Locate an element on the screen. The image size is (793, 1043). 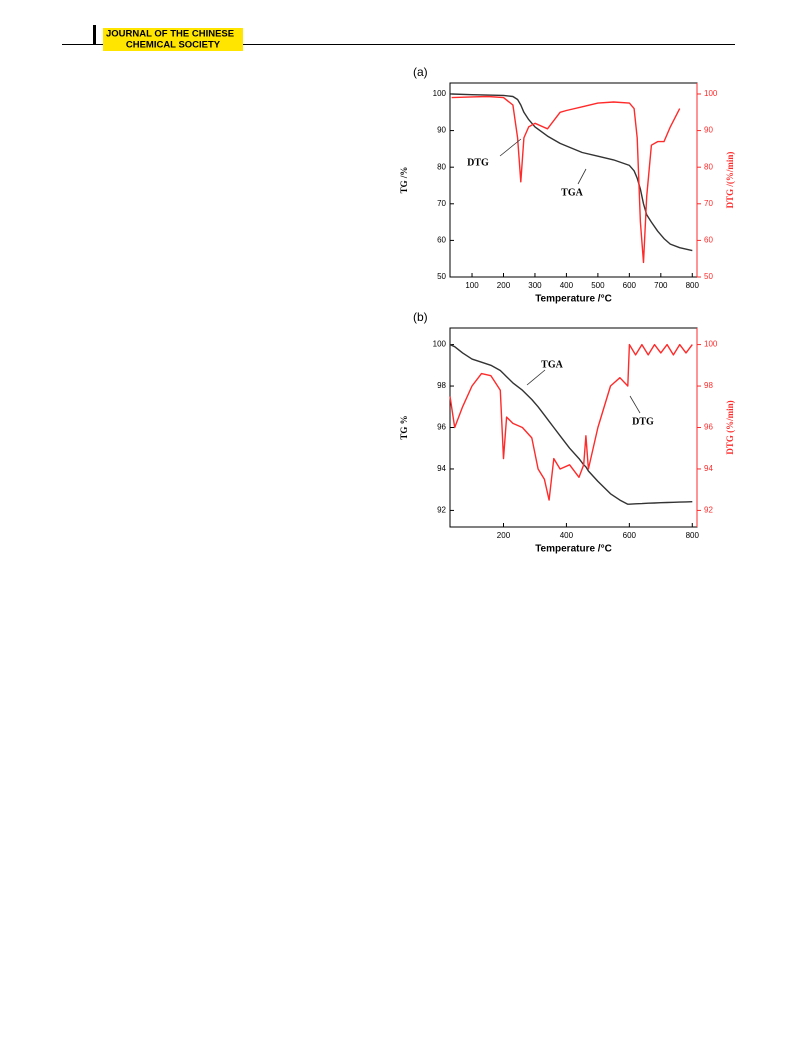
y-axis-title: TG % is located at coordinates (404, 427).